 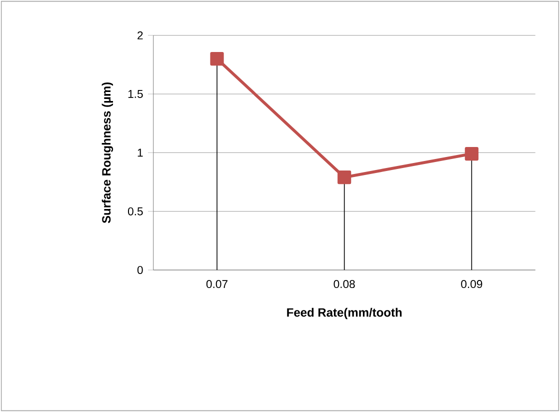 I want to click on y-tick-label: 2, so click(x=140, y=35).